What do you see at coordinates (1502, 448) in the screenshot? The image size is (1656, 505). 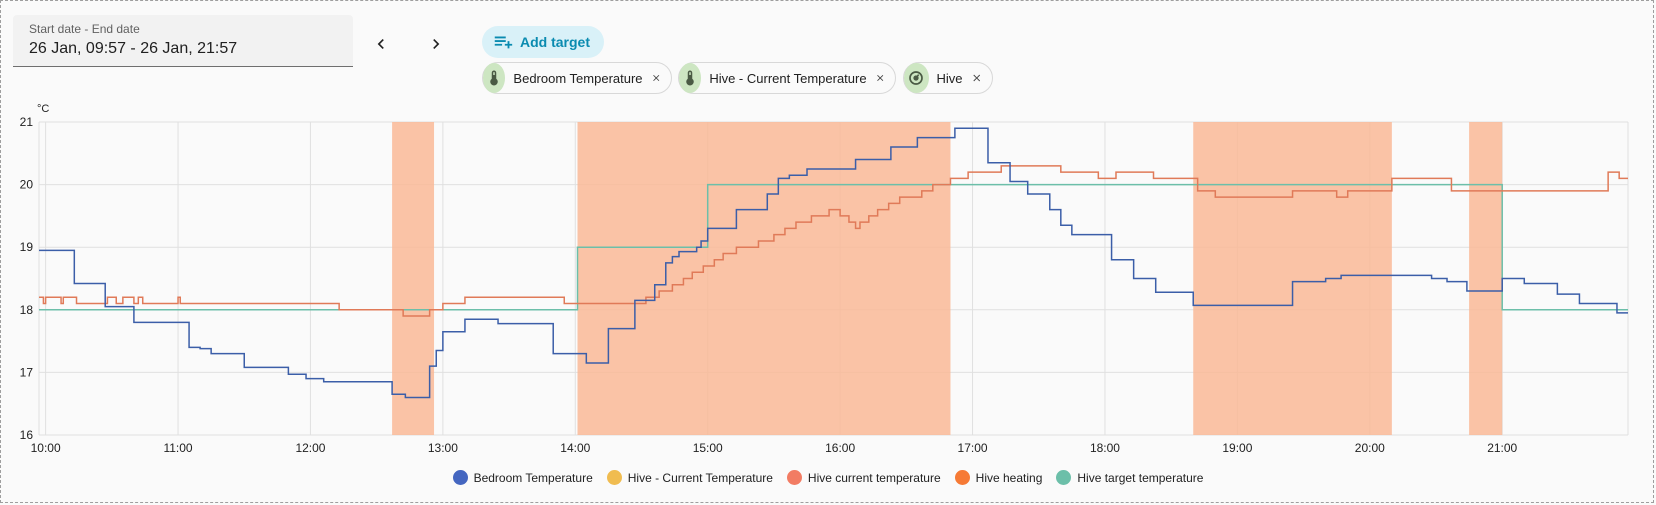 I see `x-tick-label: 21:00` at bounding box center [1502, 448].